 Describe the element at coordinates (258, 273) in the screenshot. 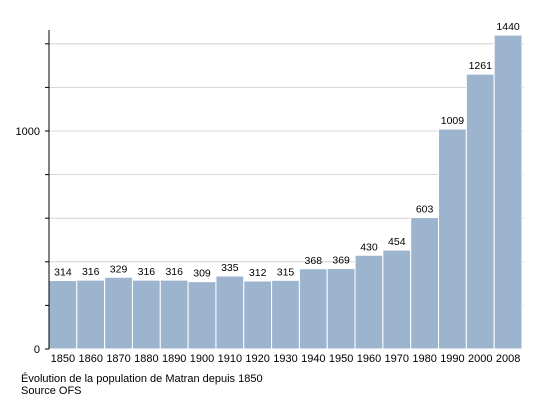

I see `data-label-1920: 312` at that location.